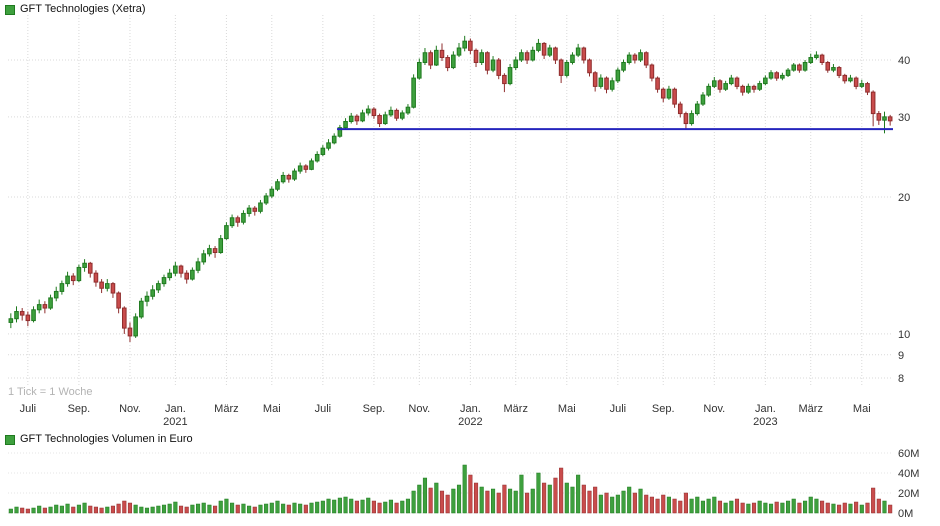  I want to click on volume-axis-label: 20M, so click(908, 494).